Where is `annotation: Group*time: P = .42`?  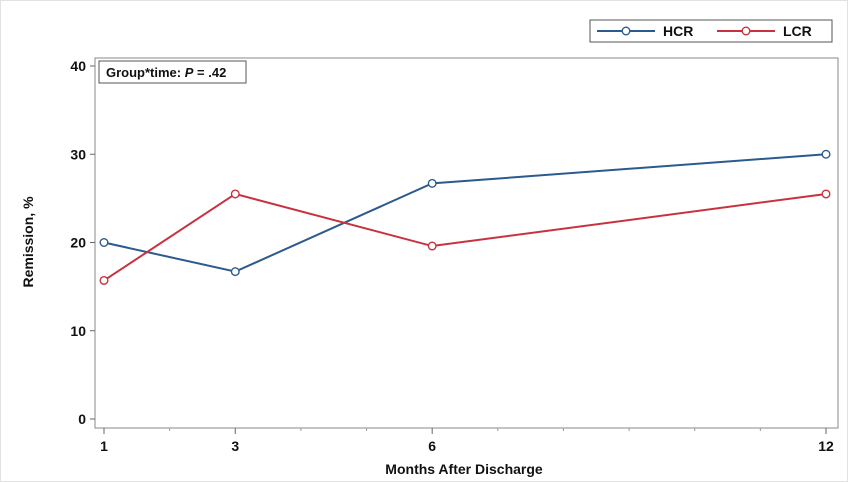
annotation: Group*time: P = .42 is located at coordinates (172, 72).